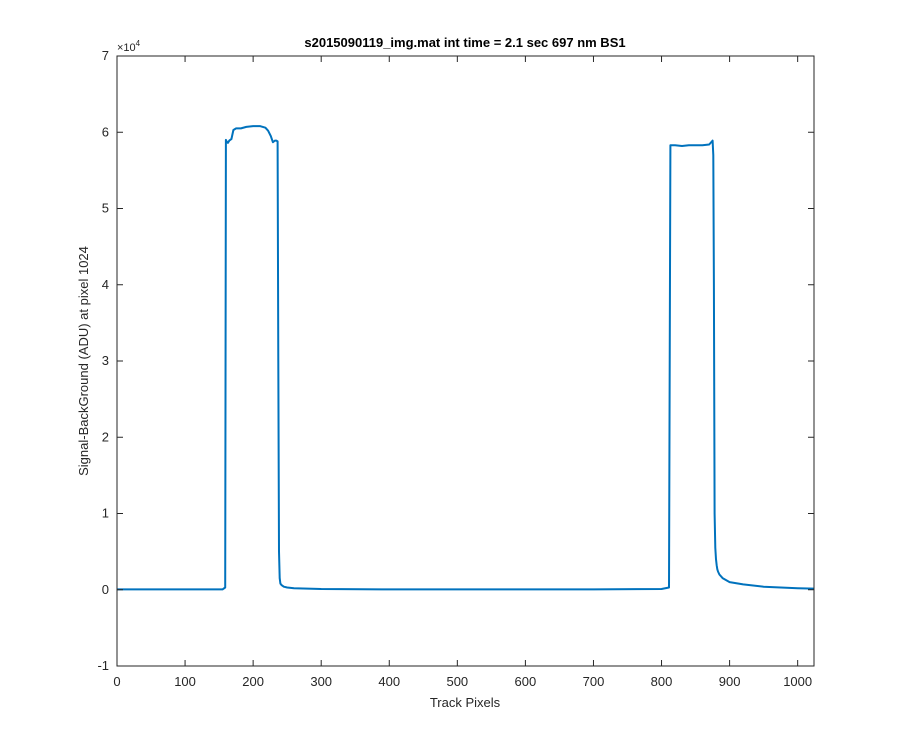 This screenshot has width=900, height=750. I want to click on y-tick-label: -1, so click(103, 665).